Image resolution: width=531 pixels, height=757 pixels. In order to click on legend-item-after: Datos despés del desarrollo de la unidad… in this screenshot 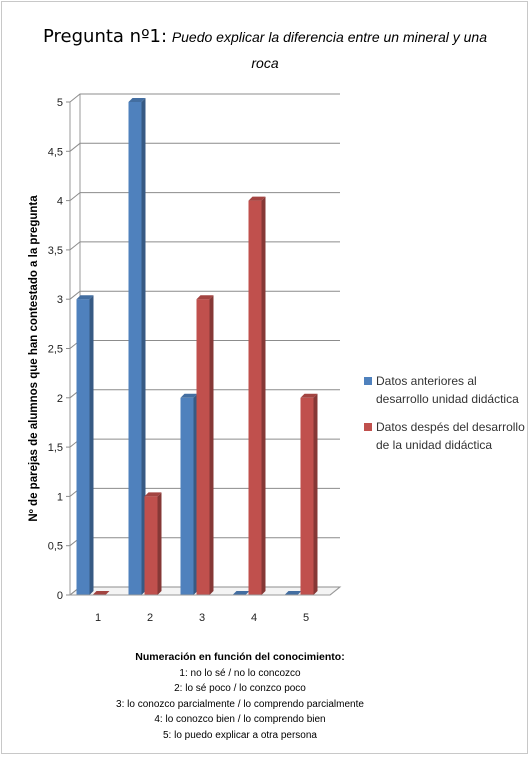, I will do `click(446, 436)`.